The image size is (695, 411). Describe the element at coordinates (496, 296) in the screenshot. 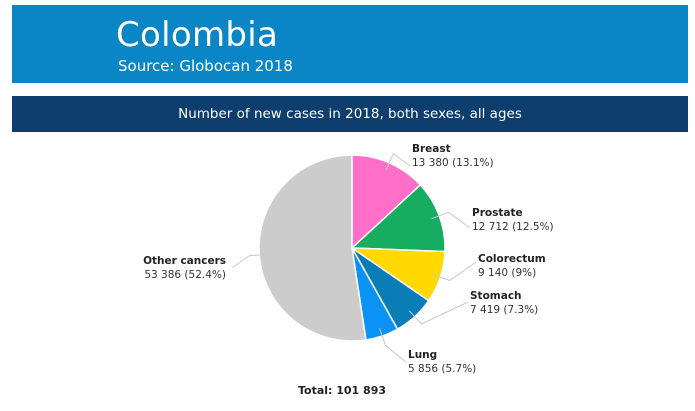

I see `slice-label-name: Stomach` at that location.